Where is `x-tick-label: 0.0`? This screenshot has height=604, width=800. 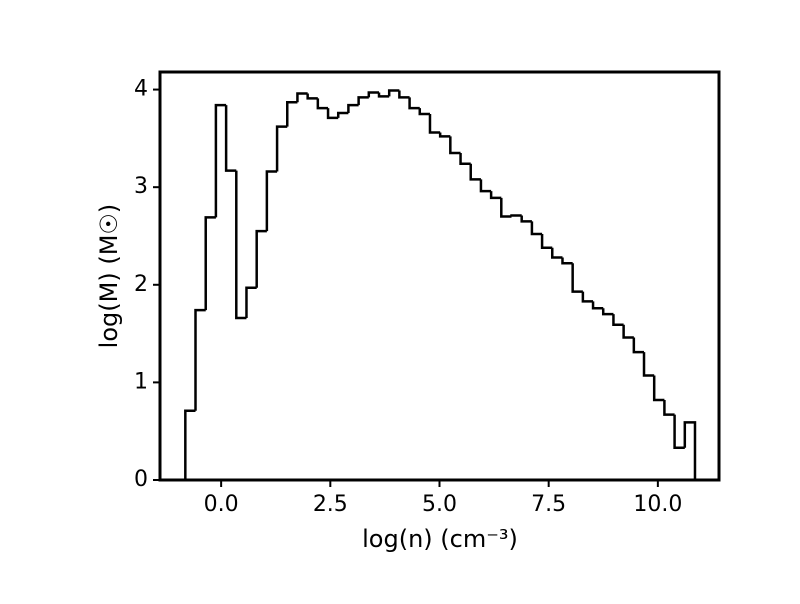 x-tick-label: 0.0 is located at coordinates (221, 504).